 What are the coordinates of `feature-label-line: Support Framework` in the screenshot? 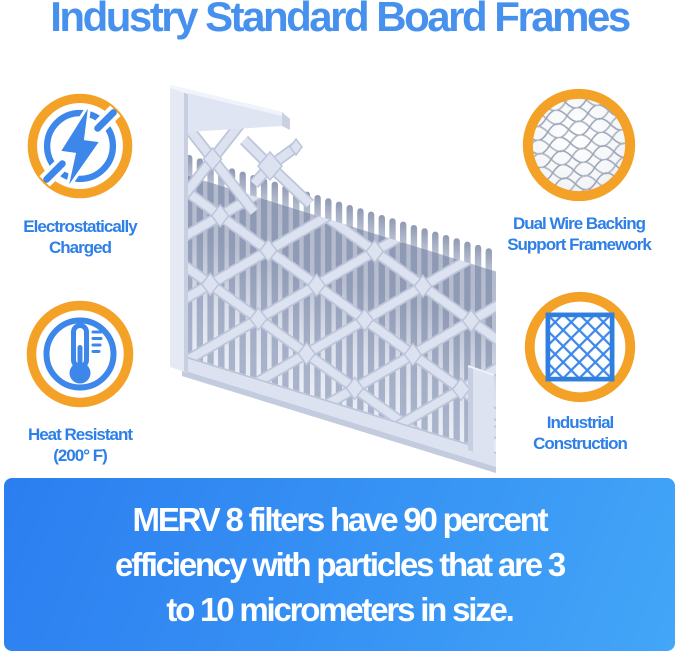 It's located at (579, 244).